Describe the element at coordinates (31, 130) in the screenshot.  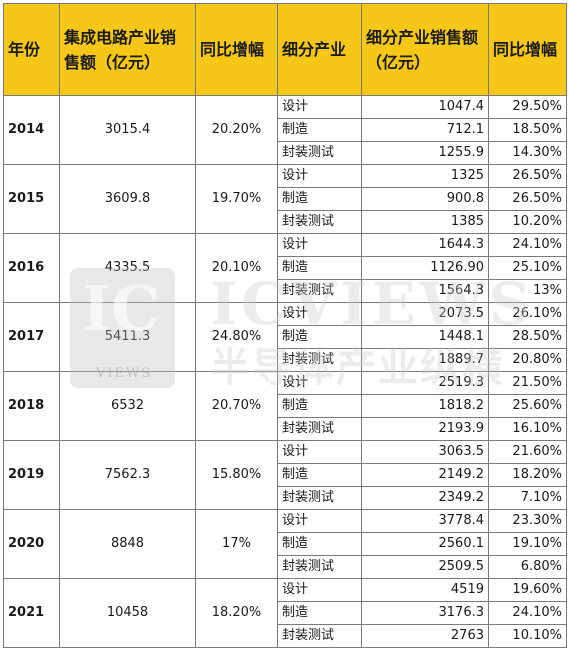
I see `year-cell: 2014` at that location.